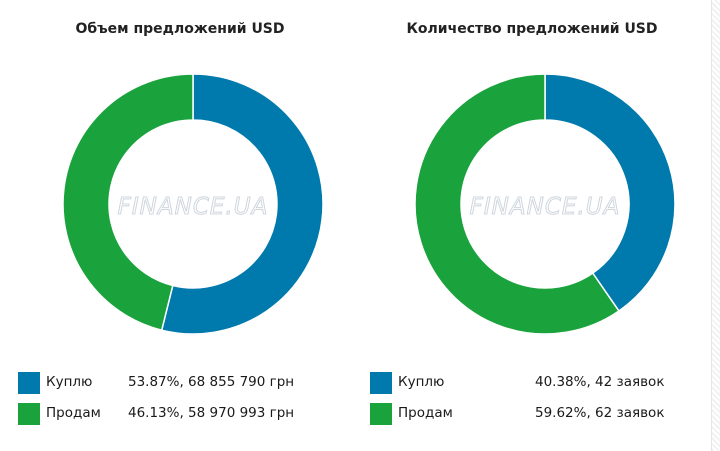 The image size is (720, 451). I want to click on chart-title-count: Количество предложений USD, so click(532, 29).